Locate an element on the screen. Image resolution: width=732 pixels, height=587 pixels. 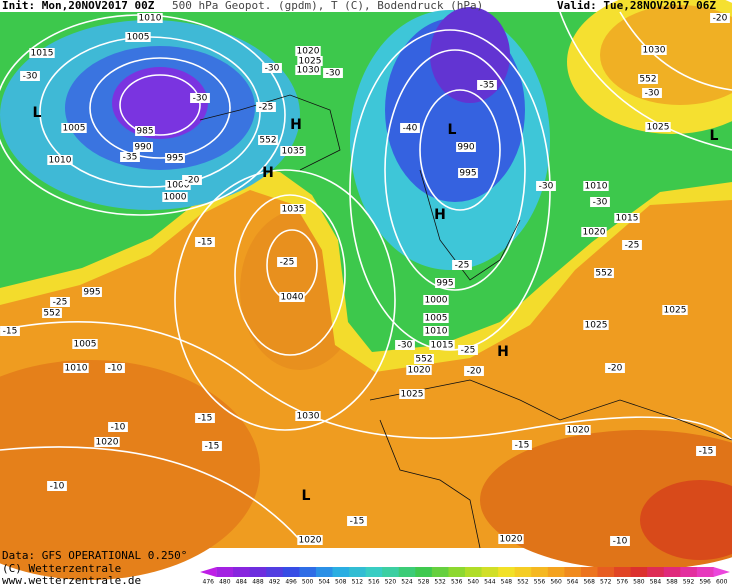
colorbar-label: 512 is located at coordinates (358, 582).